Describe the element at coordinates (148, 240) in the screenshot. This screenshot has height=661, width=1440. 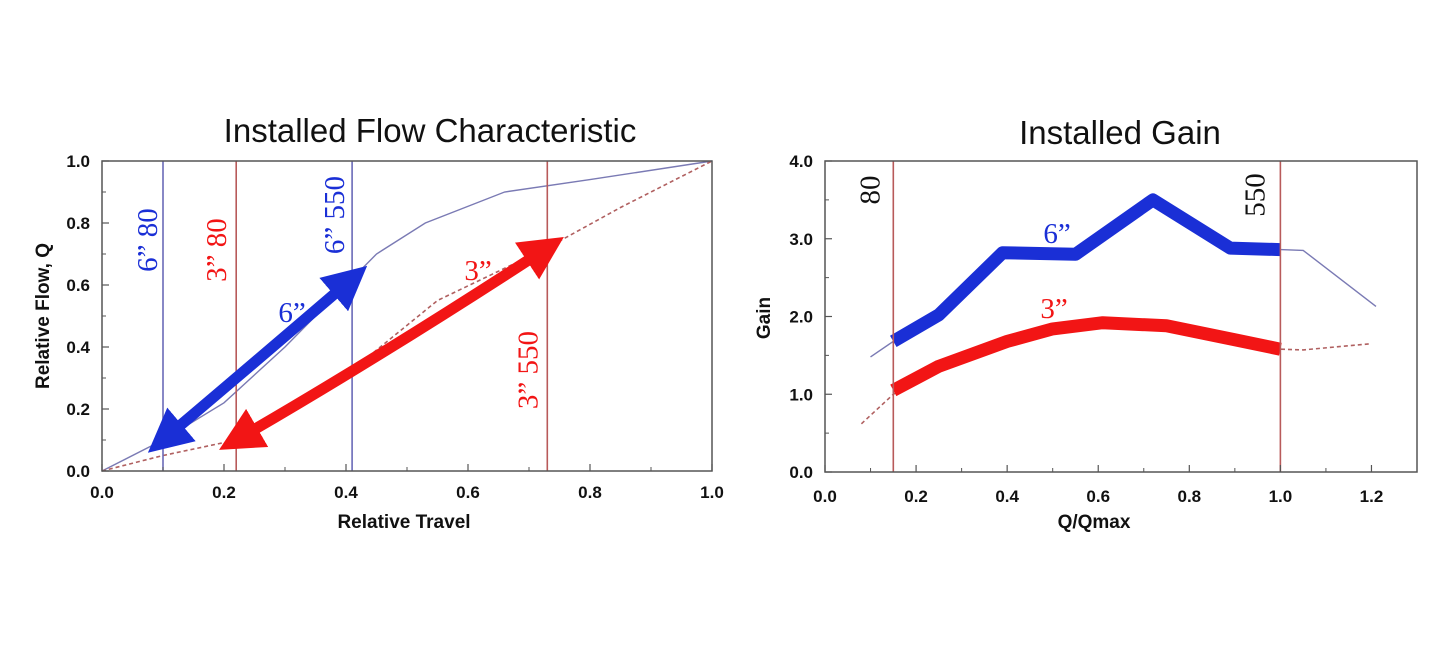
I see `flow-marker-label-0: 6” 80` at that location.